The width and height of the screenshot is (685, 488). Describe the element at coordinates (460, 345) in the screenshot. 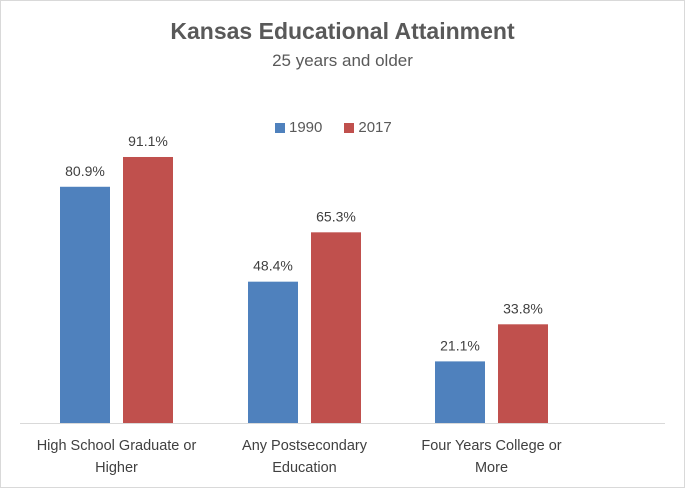

I see `data-label-1990-2: 21.1%` at that location.